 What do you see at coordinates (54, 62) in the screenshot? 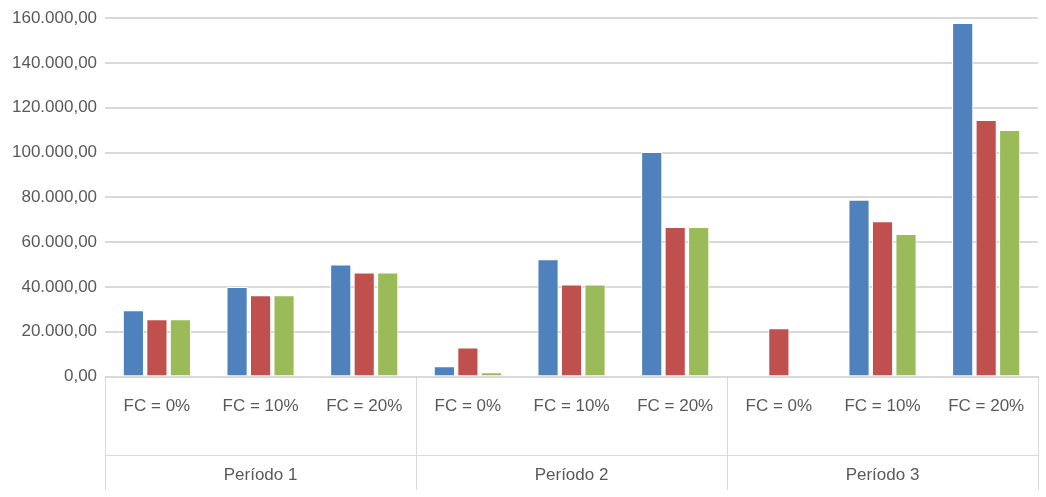
I see `y-tick-label: 140.000,00` at bounding box center [54, 62].